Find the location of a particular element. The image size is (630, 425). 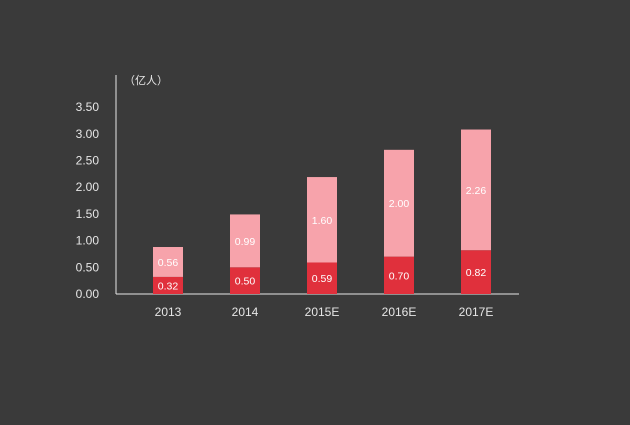

bar-value-label: 0.99 is located at coordinates (245, 242).